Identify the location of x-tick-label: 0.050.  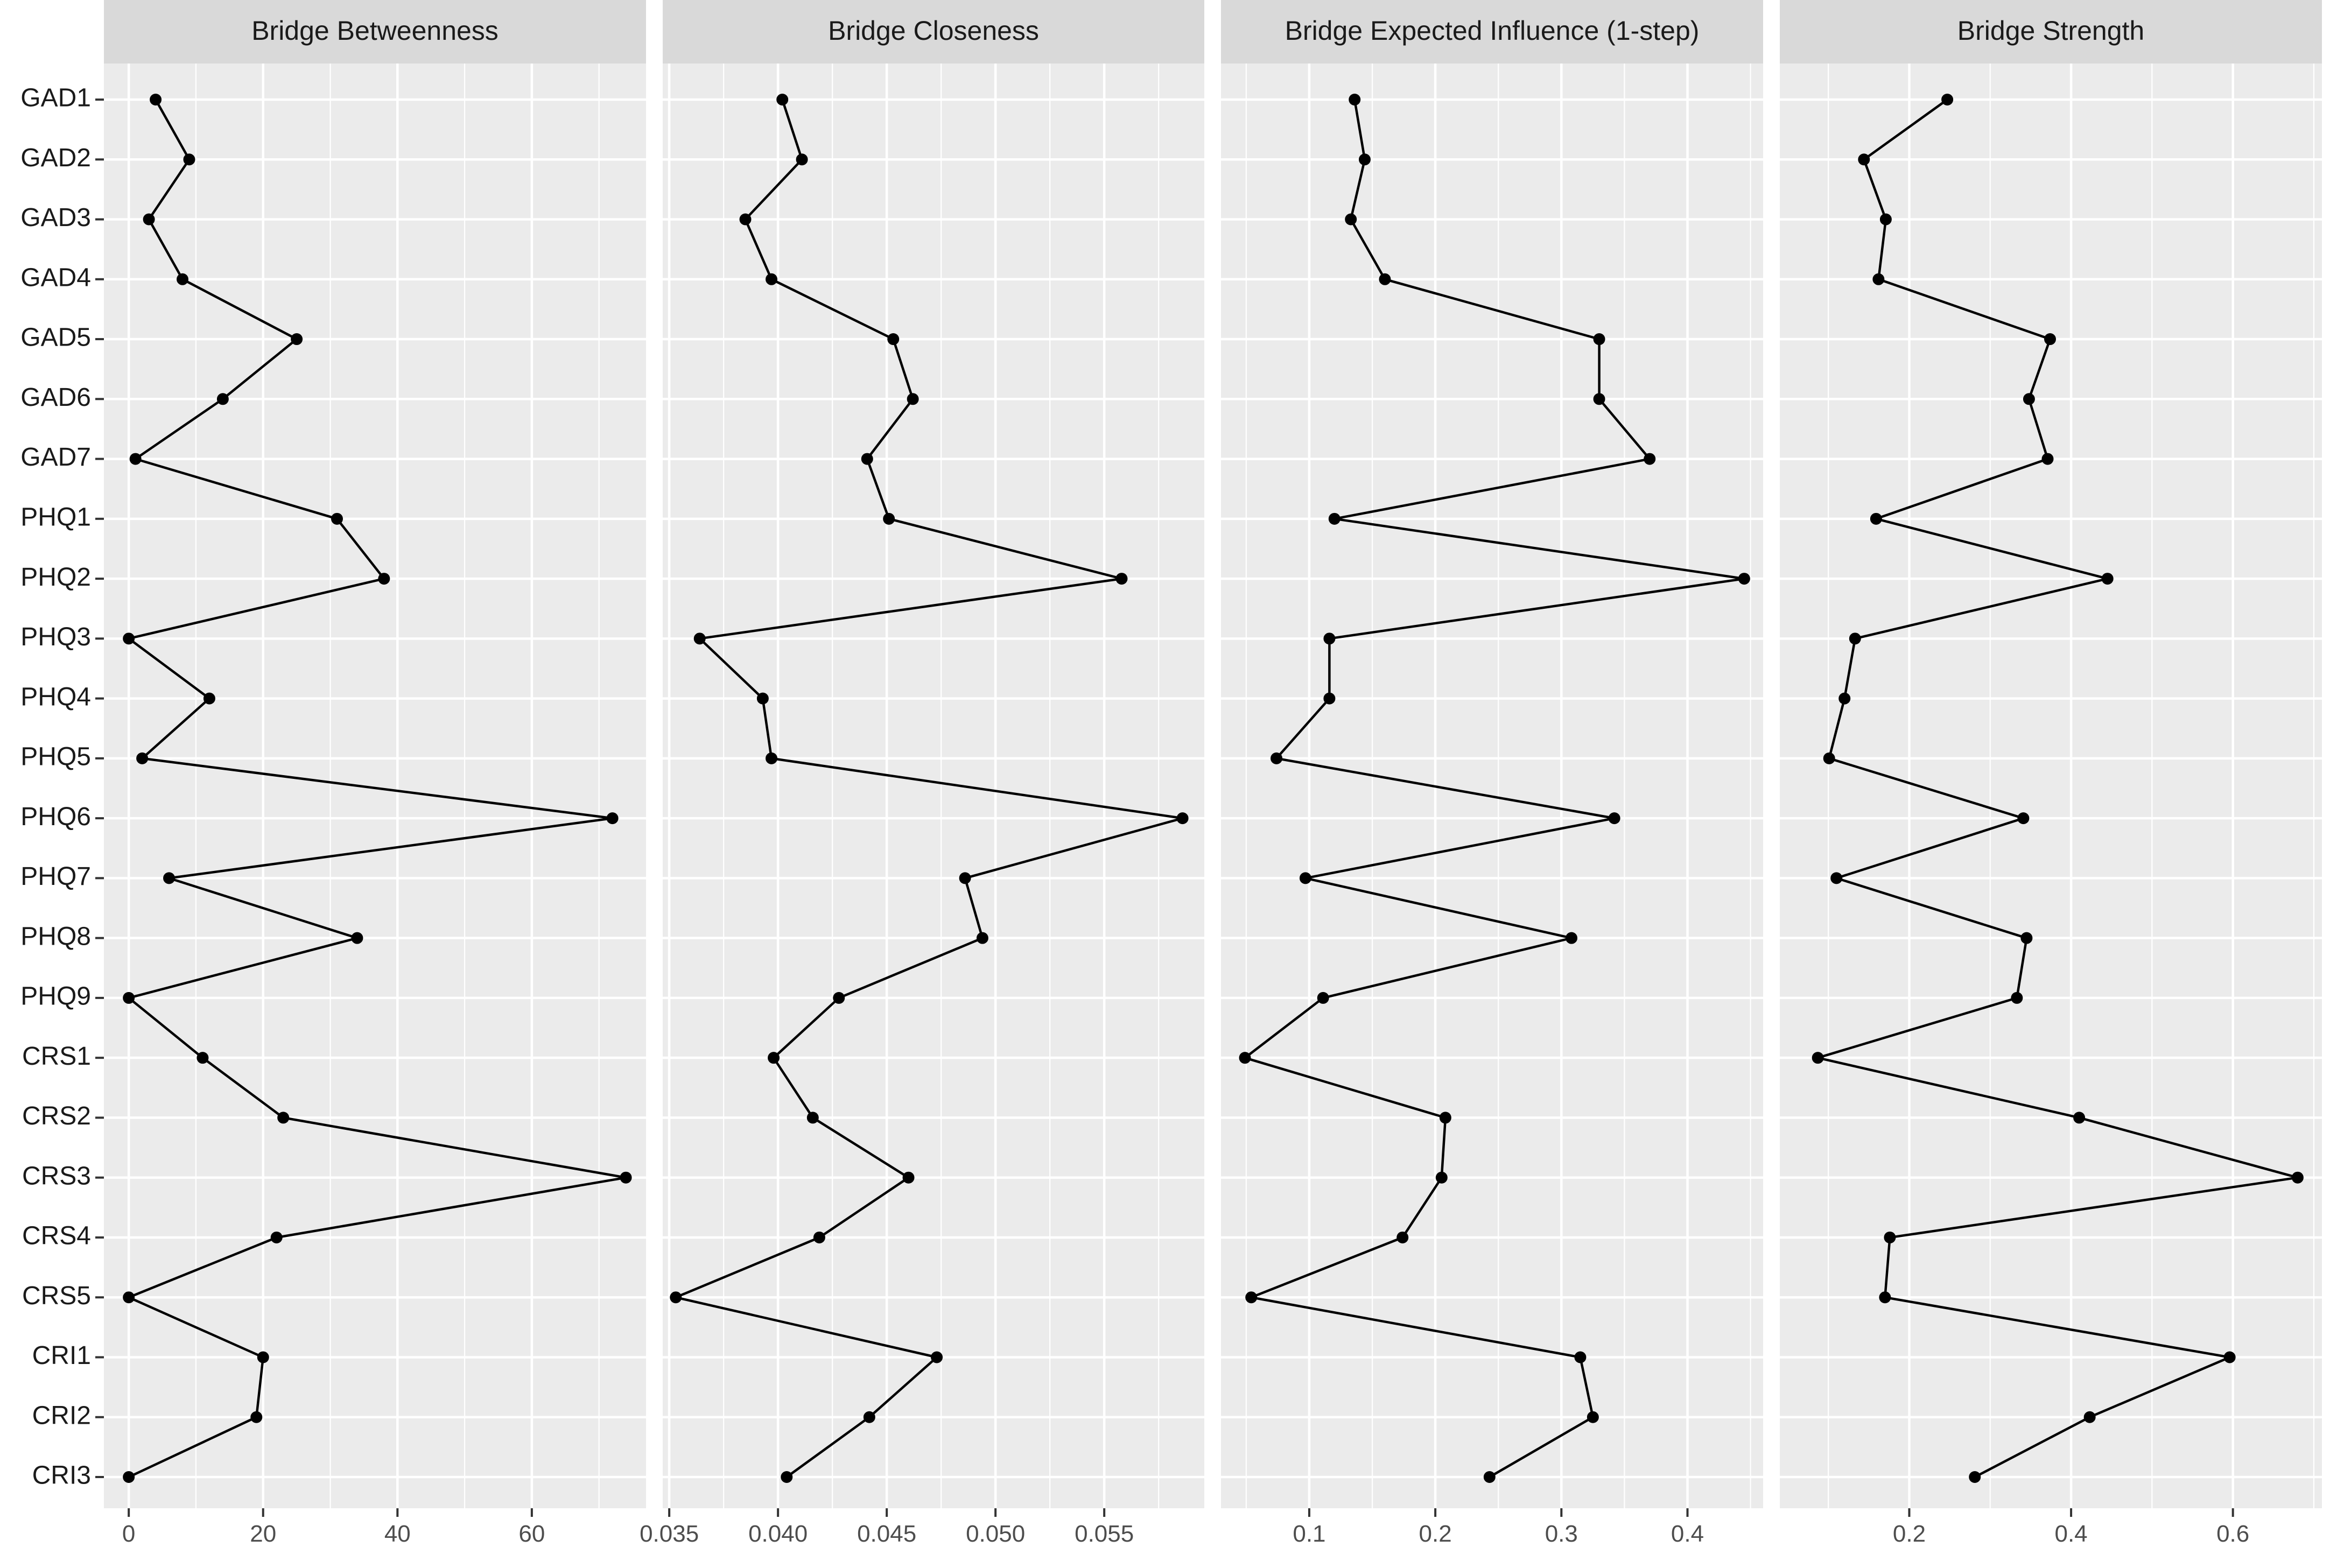
(995, 1534).